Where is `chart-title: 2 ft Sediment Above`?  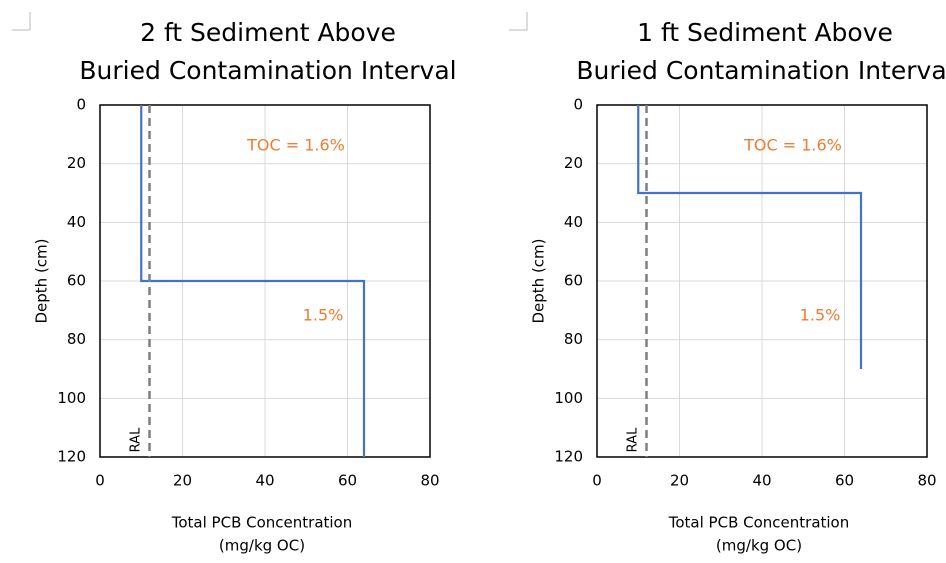
chart-title: 2 ft Sediment Above is located at coordinates (268, 32).